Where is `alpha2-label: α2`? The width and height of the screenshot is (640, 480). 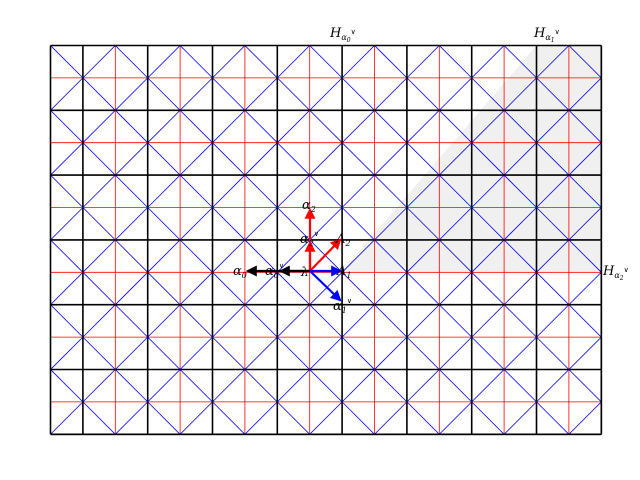 alpha2-label: α2 is located at coordinates (309, 206).